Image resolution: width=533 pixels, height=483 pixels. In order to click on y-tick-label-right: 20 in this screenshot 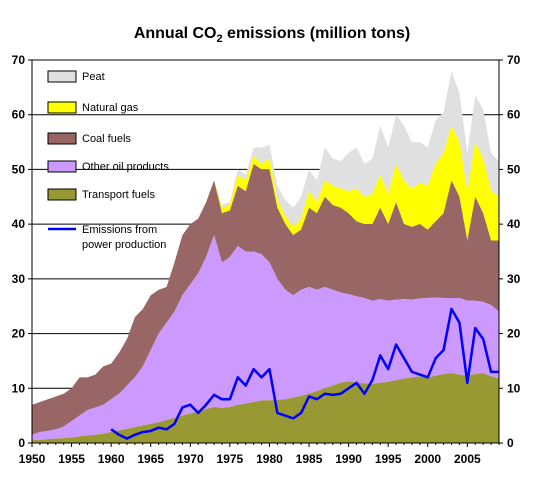, I will do `click(514, 334)`.